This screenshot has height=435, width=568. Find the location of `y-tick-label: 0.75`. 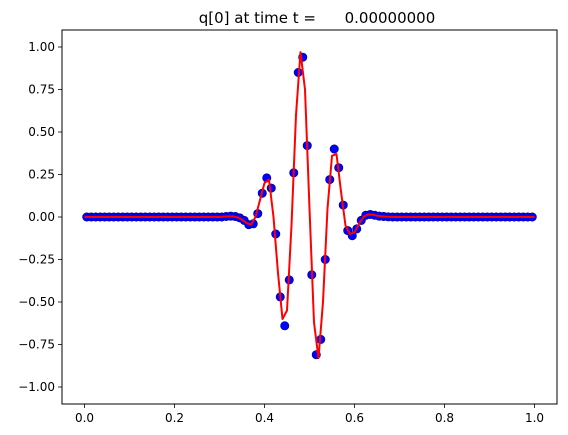

y-tick-label: 0.75 is located at coordinates (41, 90).